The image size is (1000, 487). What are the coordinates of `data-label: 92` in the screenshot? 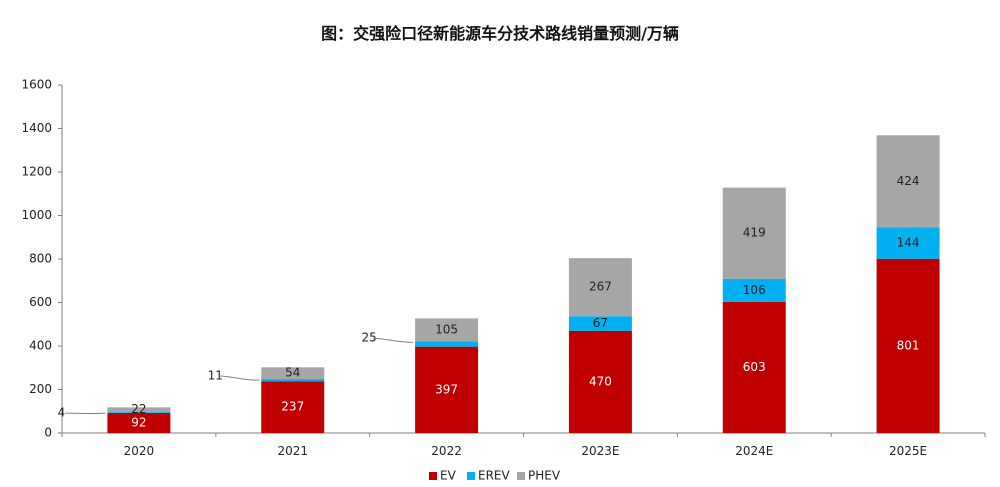 It's located at (138, 422).